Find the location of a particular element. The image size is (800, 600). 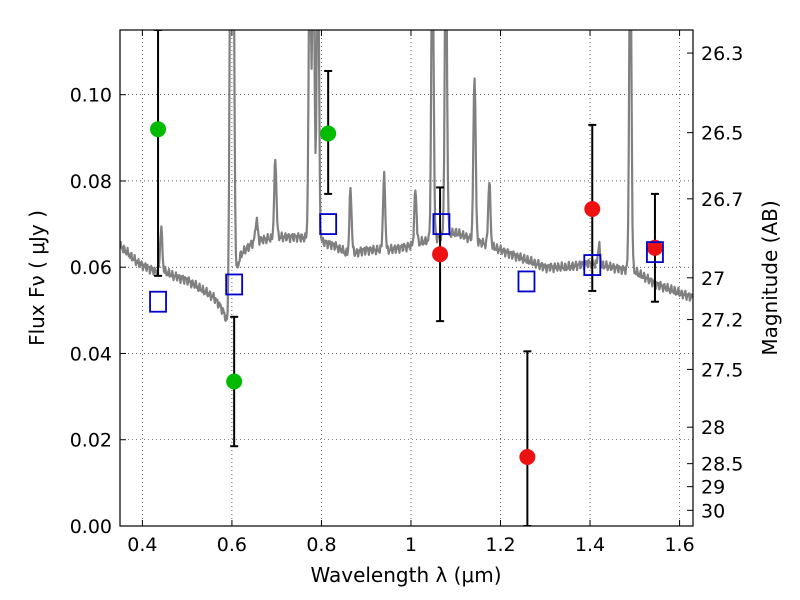

right-tick-label: 26.5 is located at coordinates (722, 134).